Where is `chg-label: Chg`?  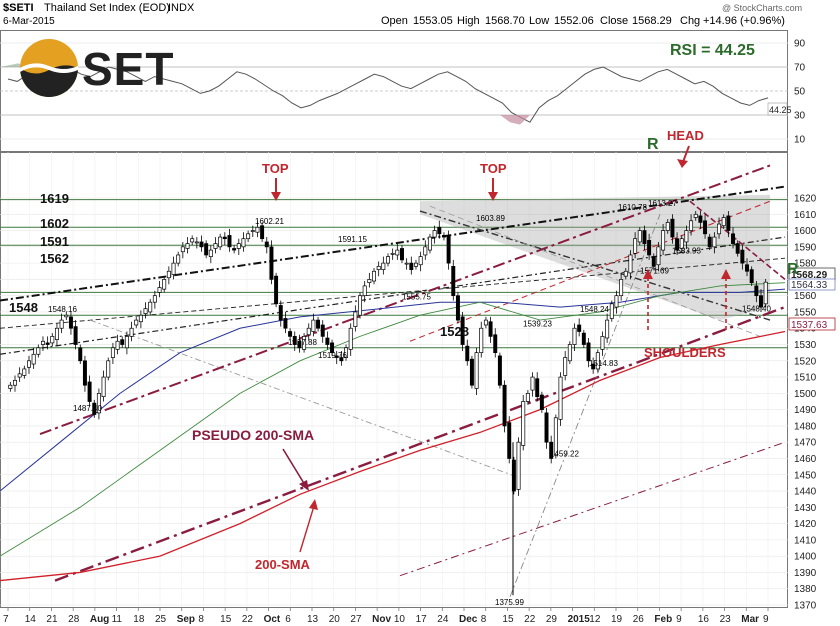 chg-label: Chg is located at coordinates (690, 21).